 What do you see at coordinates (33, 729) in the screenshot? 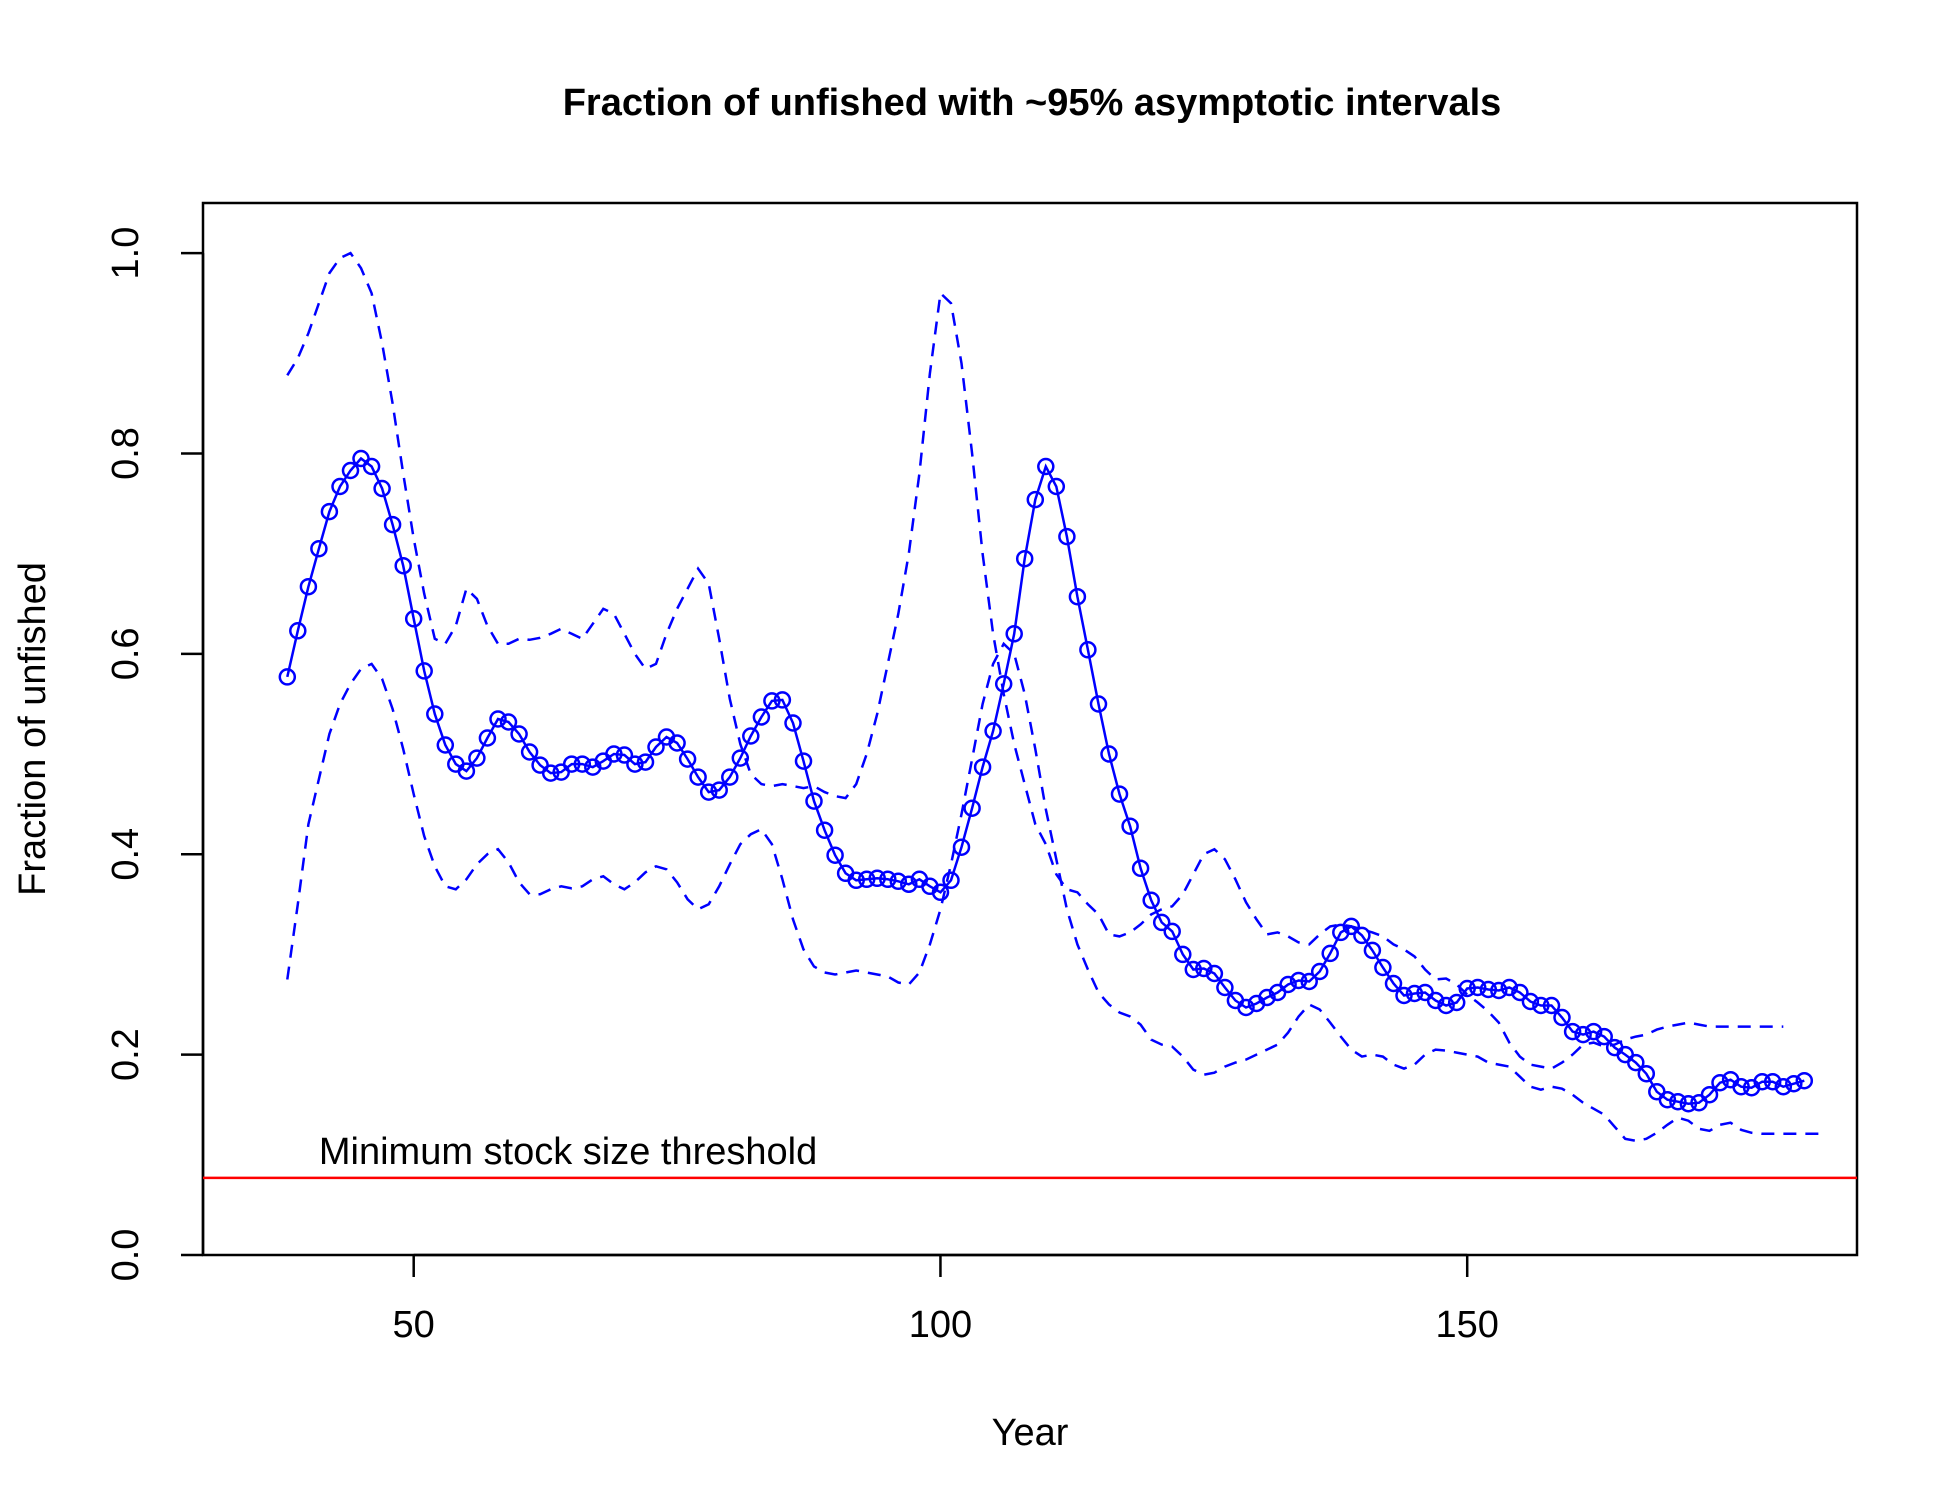
I see `y-axis-label: Fraction of unfished` at bounding box center [33, 729].